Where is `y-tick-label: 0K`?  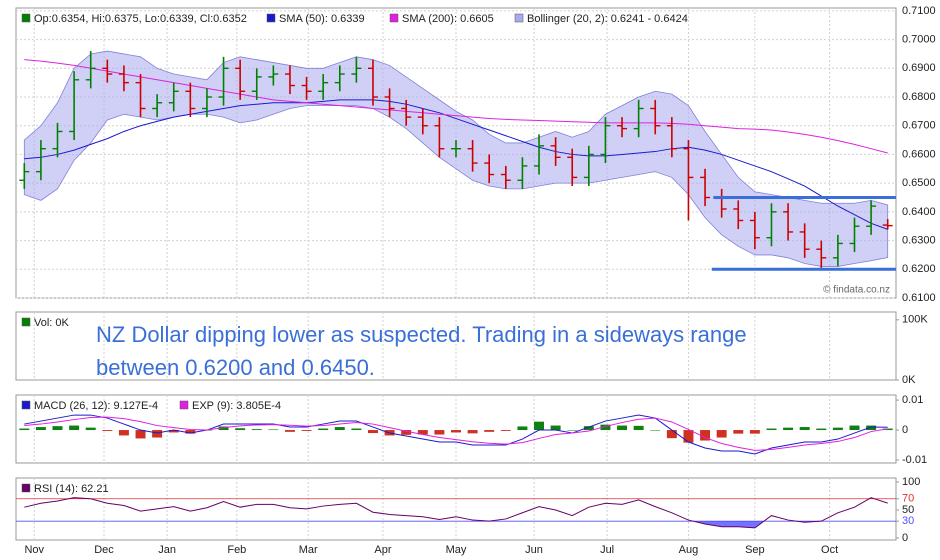
y-tick-label: 0K is located at coordinates (909, 380).